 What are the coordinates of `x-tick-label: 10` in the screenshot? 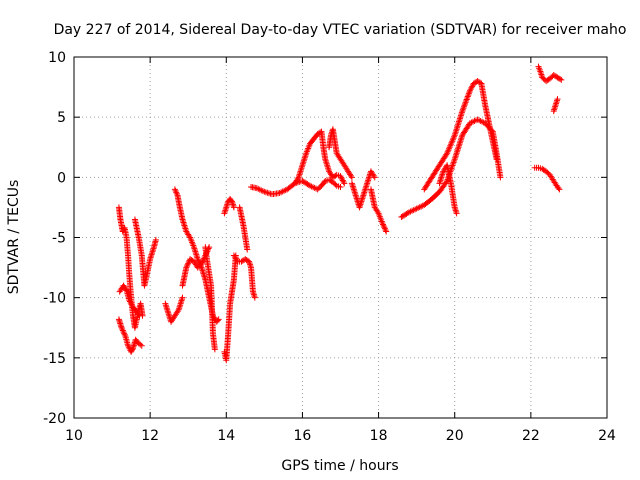 It's located at (74, 436).